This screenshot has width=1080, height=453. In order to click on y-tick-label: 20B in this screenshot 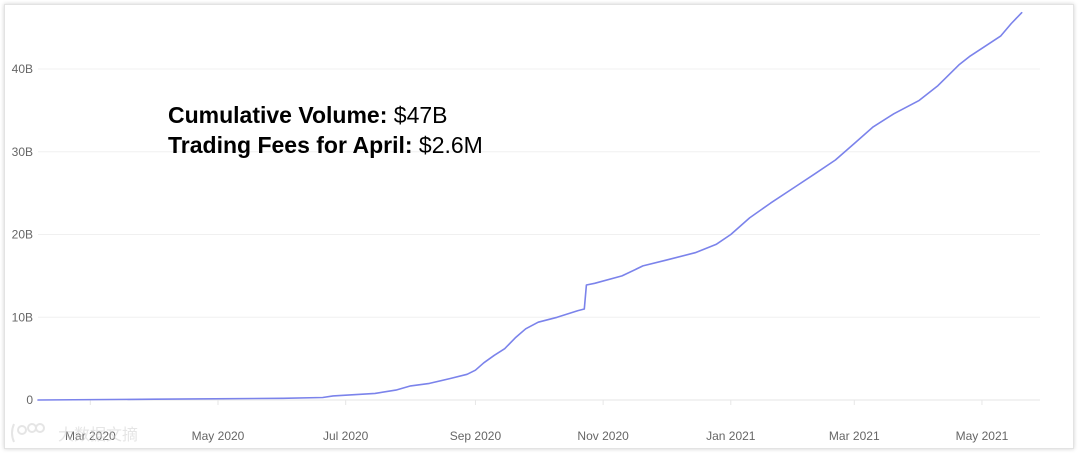, I will do `click(22, 235)`.